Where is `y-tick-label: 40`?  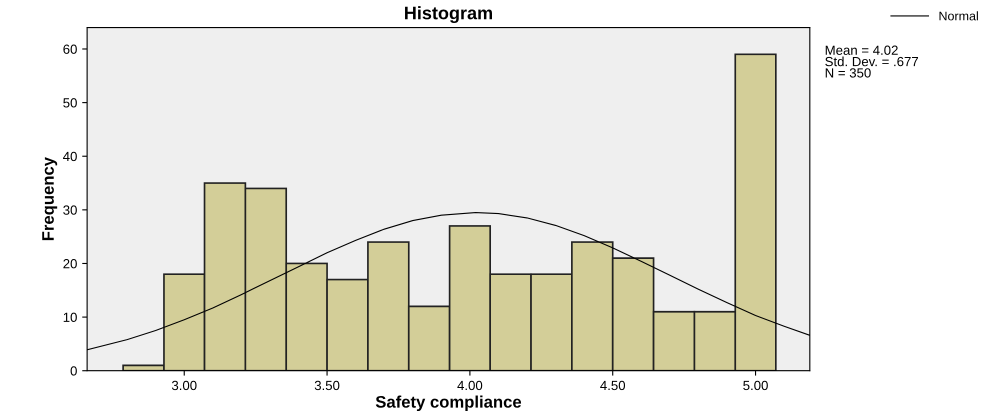
y-tick-label: 40 is located at coordinates (70, 157).